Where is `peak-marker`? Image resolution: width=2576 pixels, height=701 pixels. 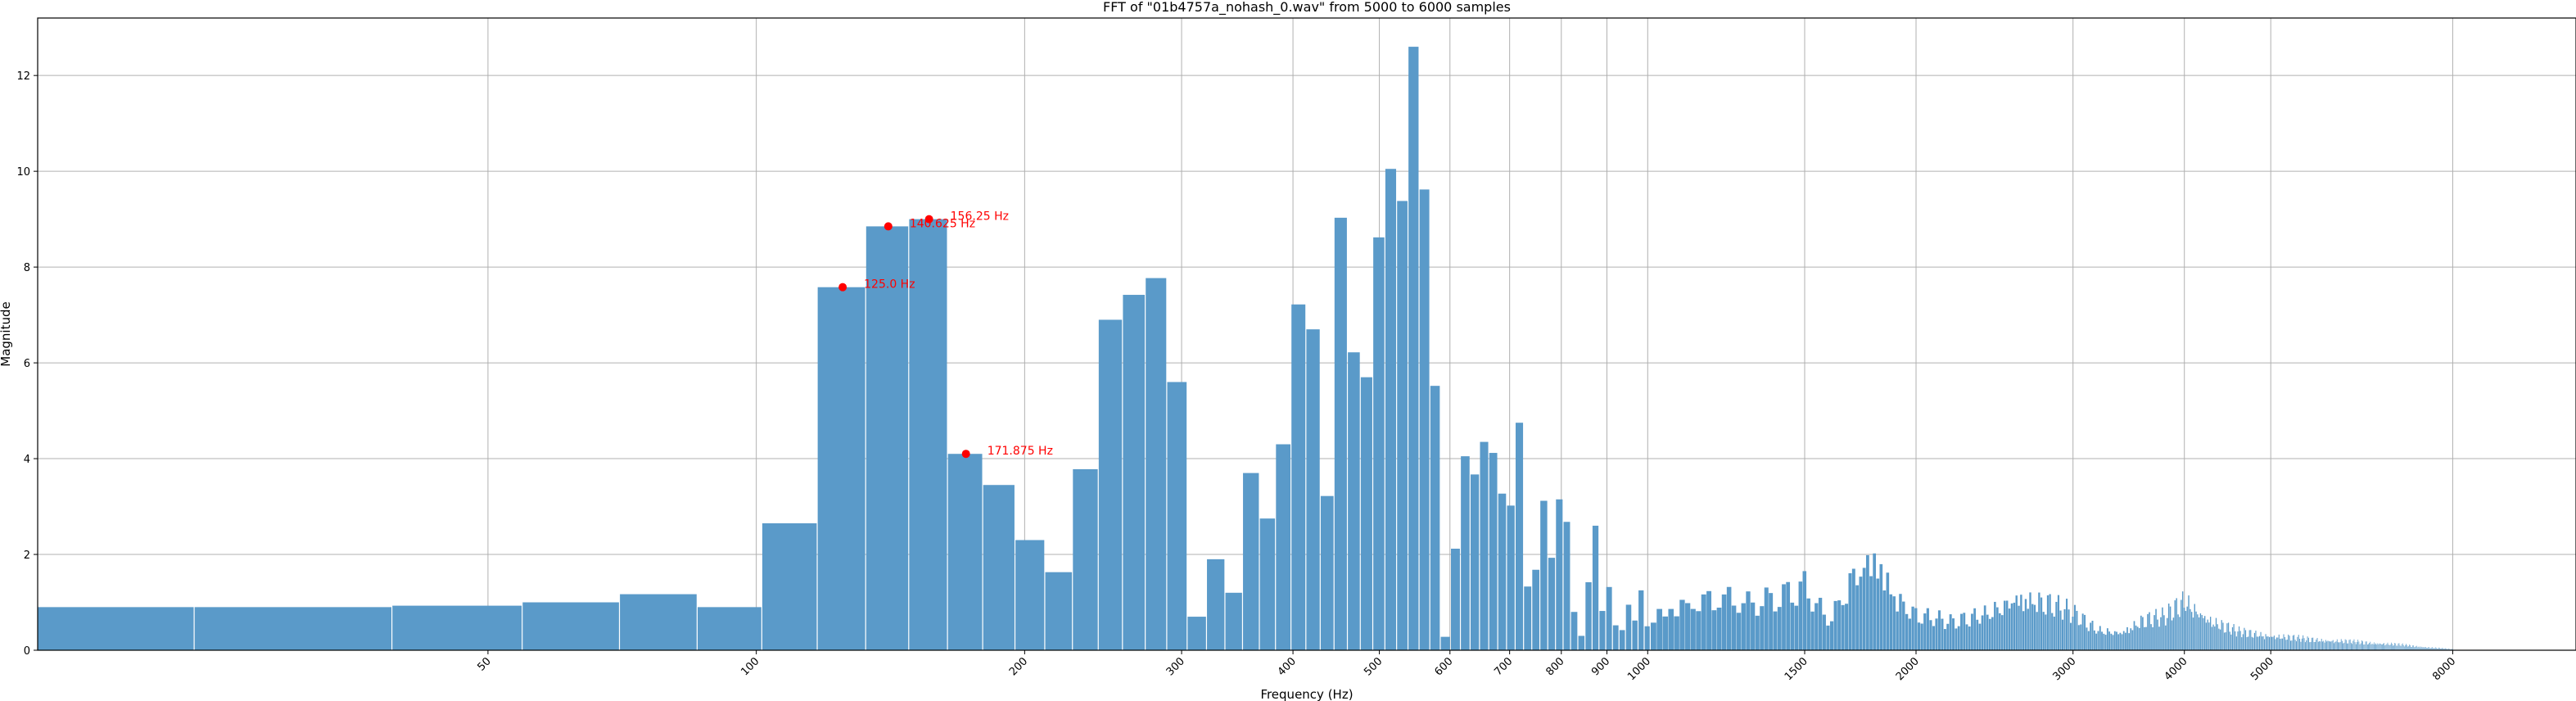 peak-marker is located at coordinates (888, 226).